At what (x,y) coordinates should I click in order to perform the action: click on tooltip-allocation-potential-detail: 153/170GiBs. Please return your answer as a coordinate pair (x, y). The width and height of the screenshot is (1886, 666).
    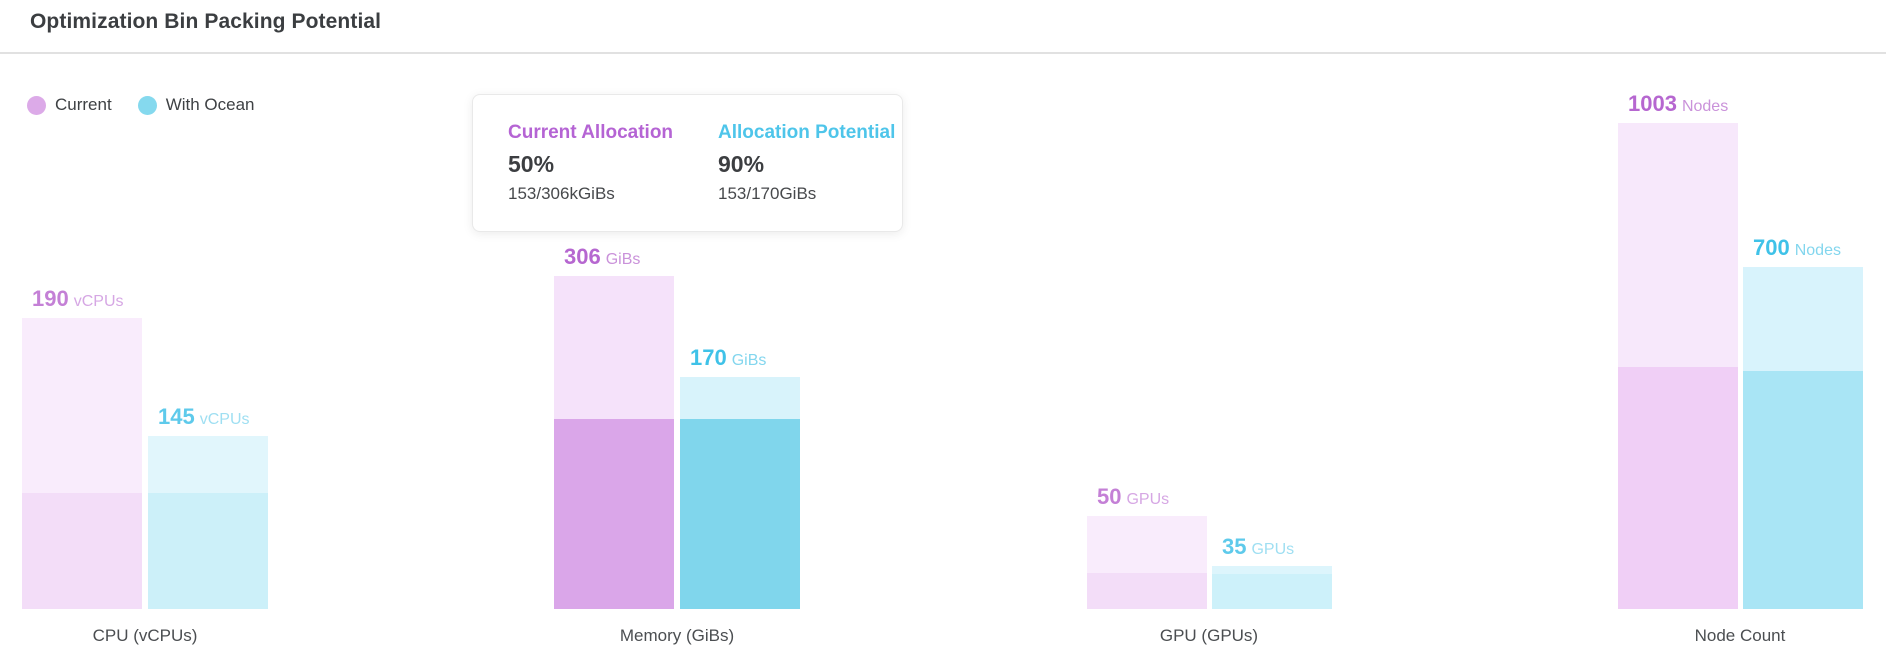
    Looking at the image, I should click on (767, 193).